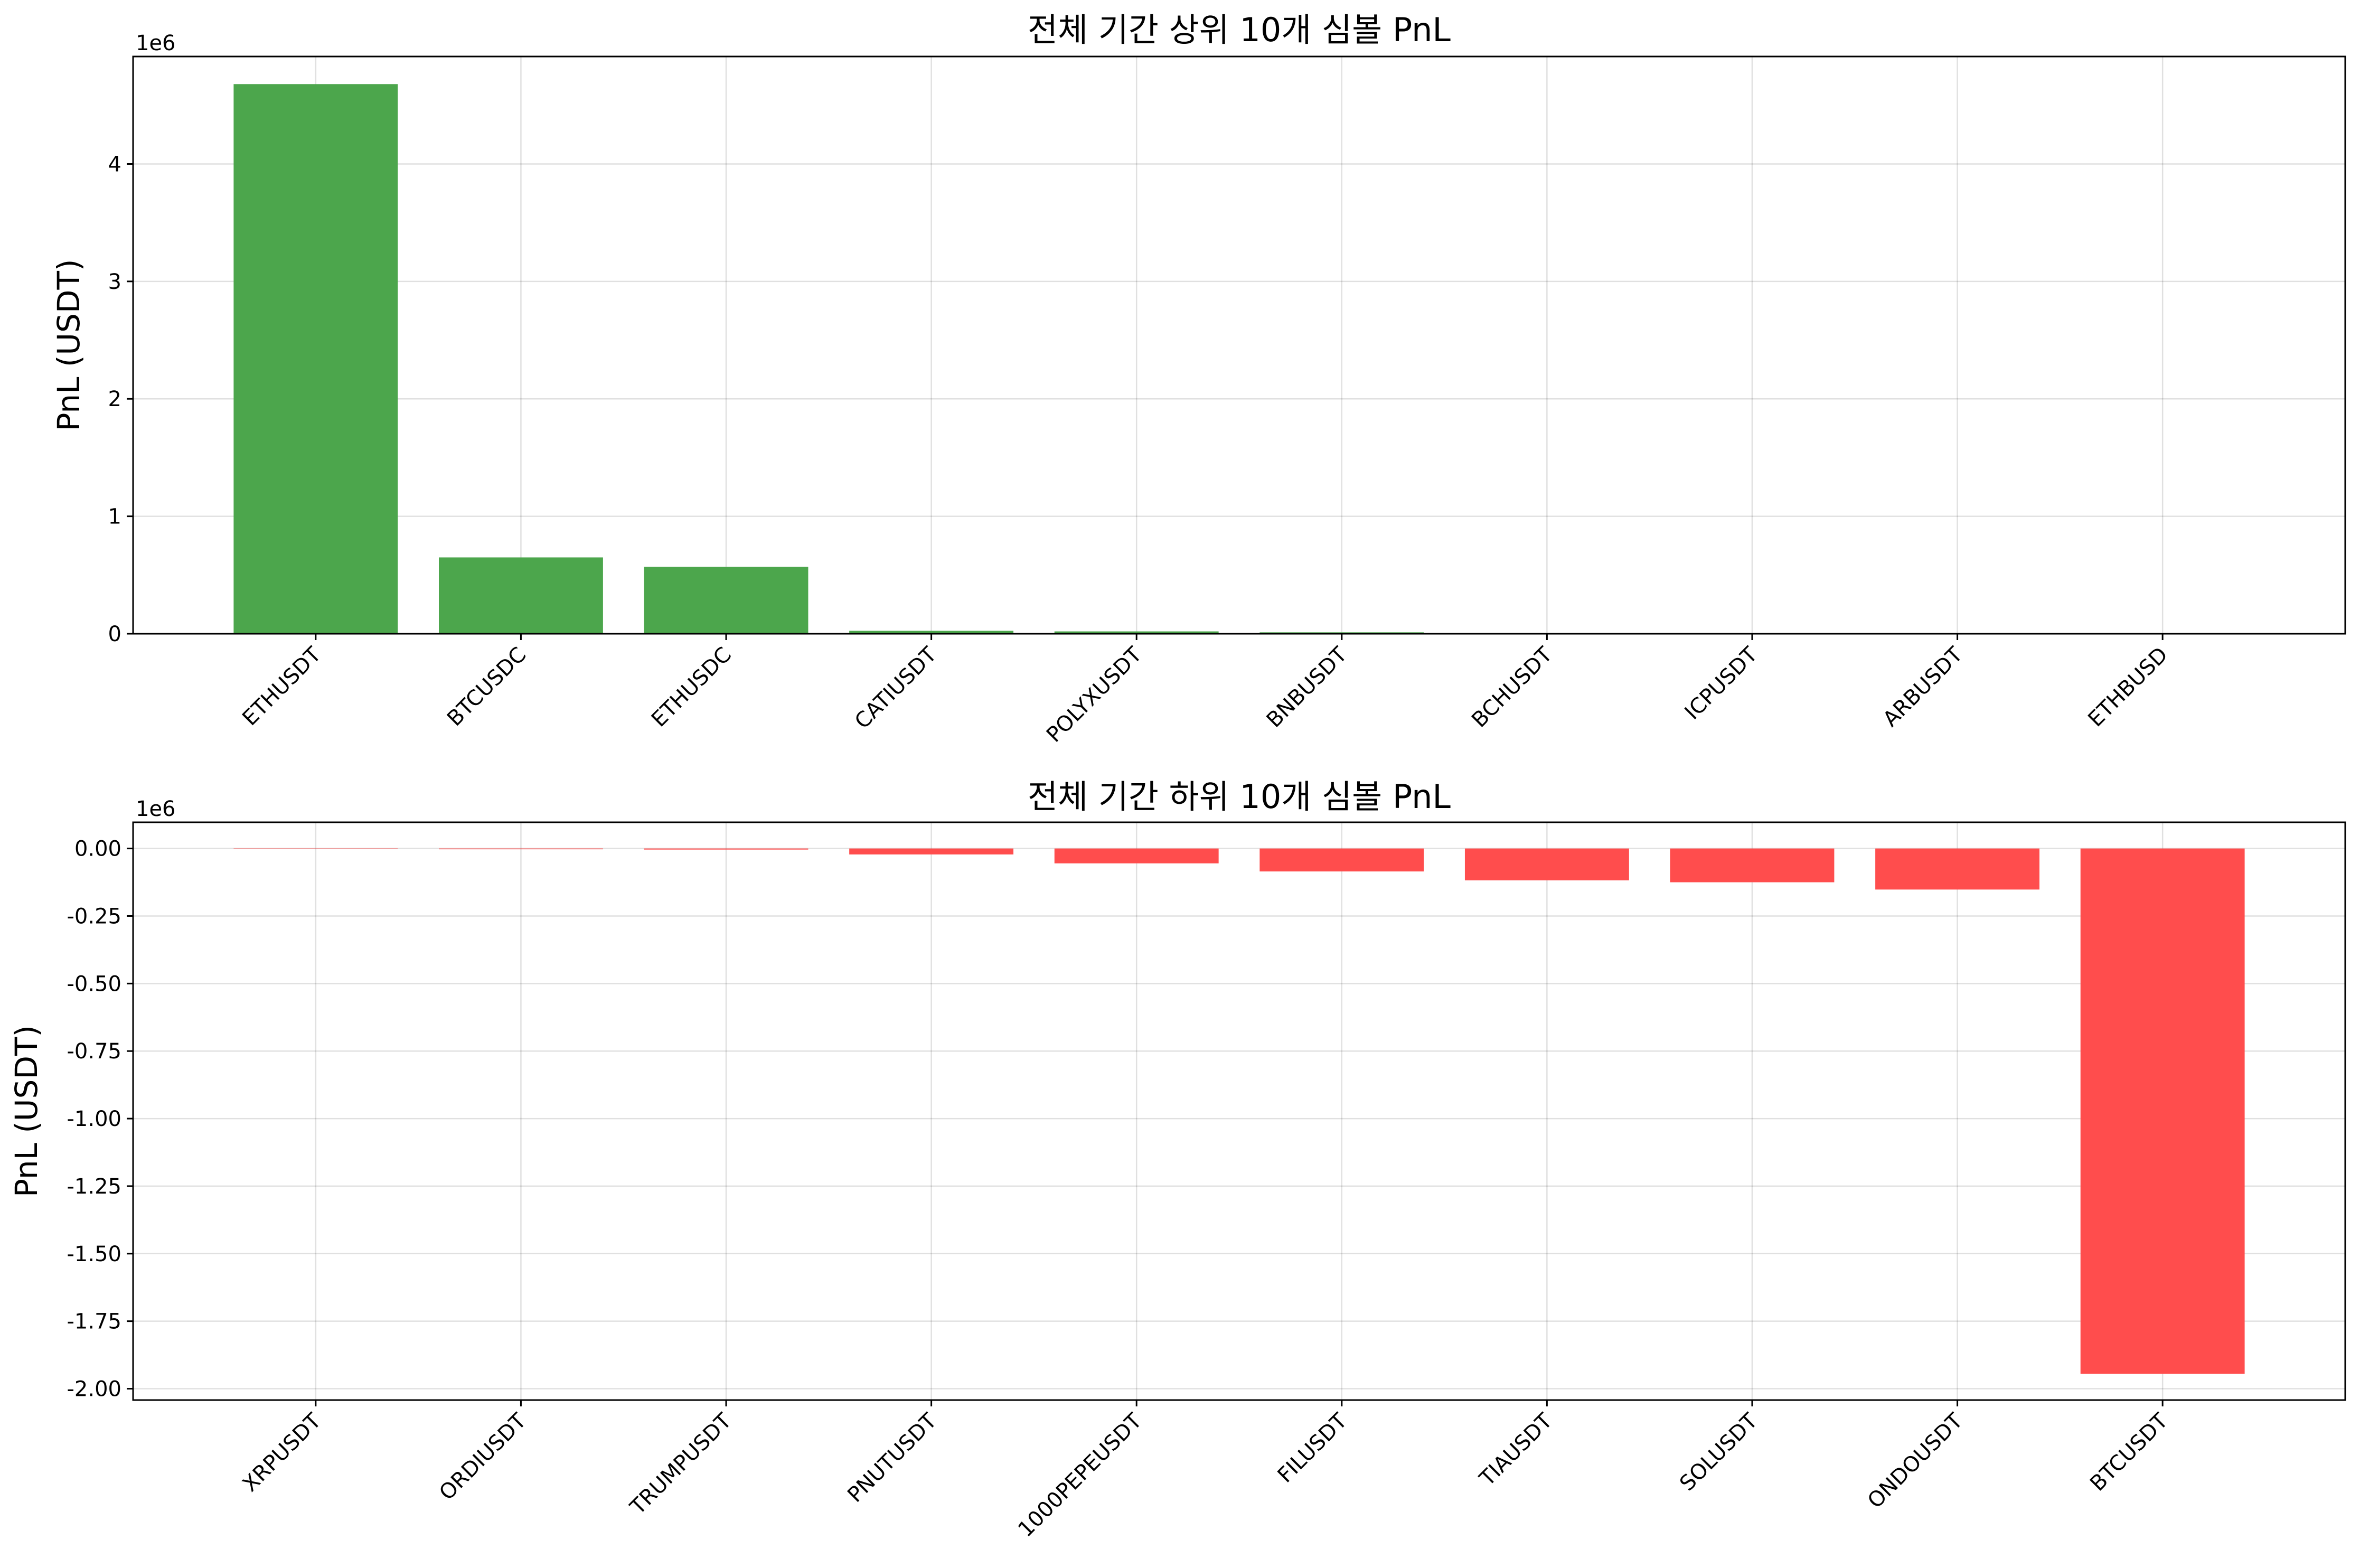 The width and height of the screenshot is (2360, 1568). What do you see at coordinates (94, 1051) in the screenshot?
I see `y-tick-label: -0.75` at bounding box center [94, 1051].